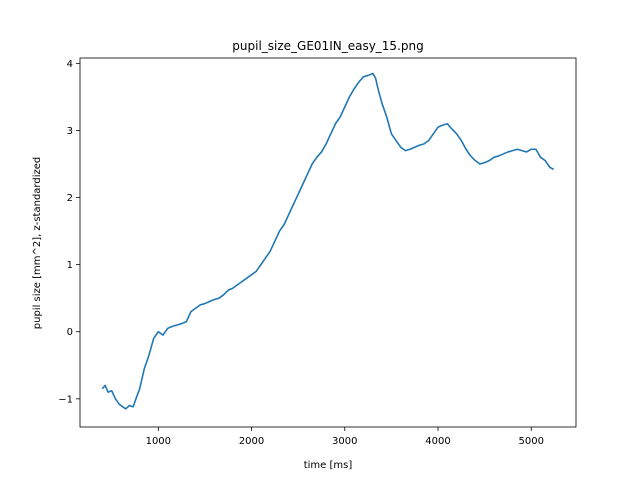  What do you see at coordinates (70, 64) in the screenshot?
I see `y-tick-label: 4` at bounding box center [70, 64].